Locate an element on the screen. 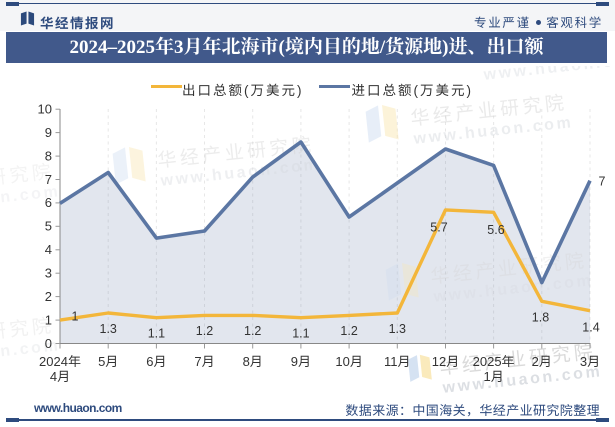 Image resolution: width=615 pixels, height=427 pixels. svg-text: 7月 is located at coordinates (204, 361).